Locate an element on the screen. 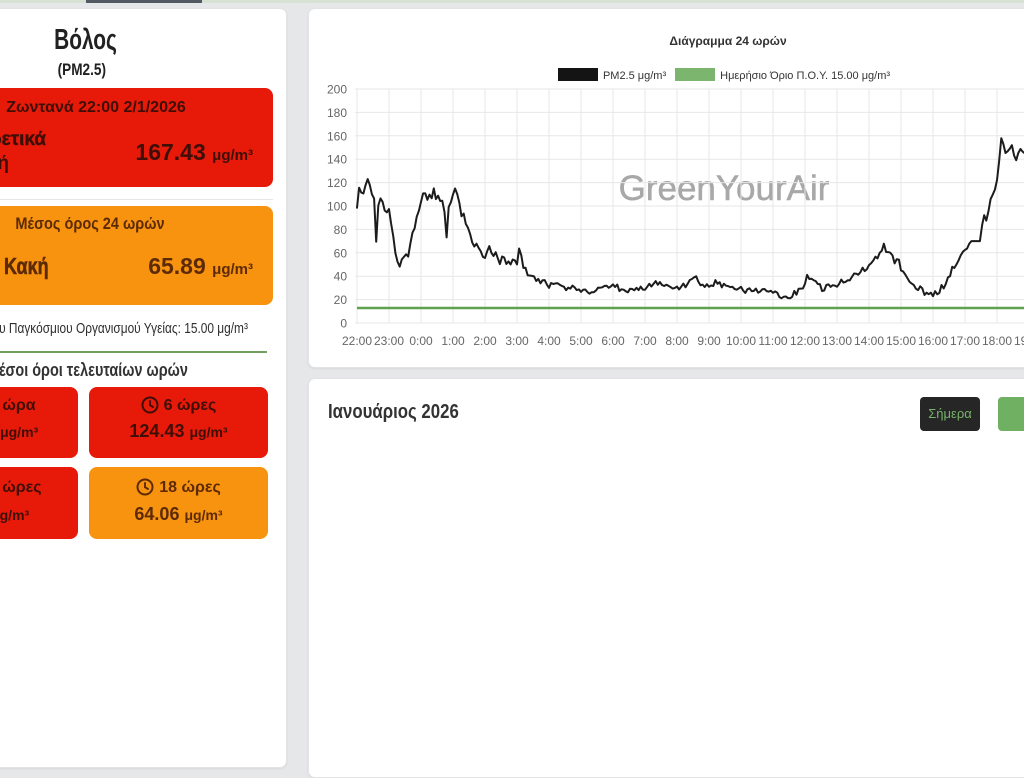 The height and width of the screenshot is (778, 1024). svg-text: 100 is located at coordinates (337, 207).